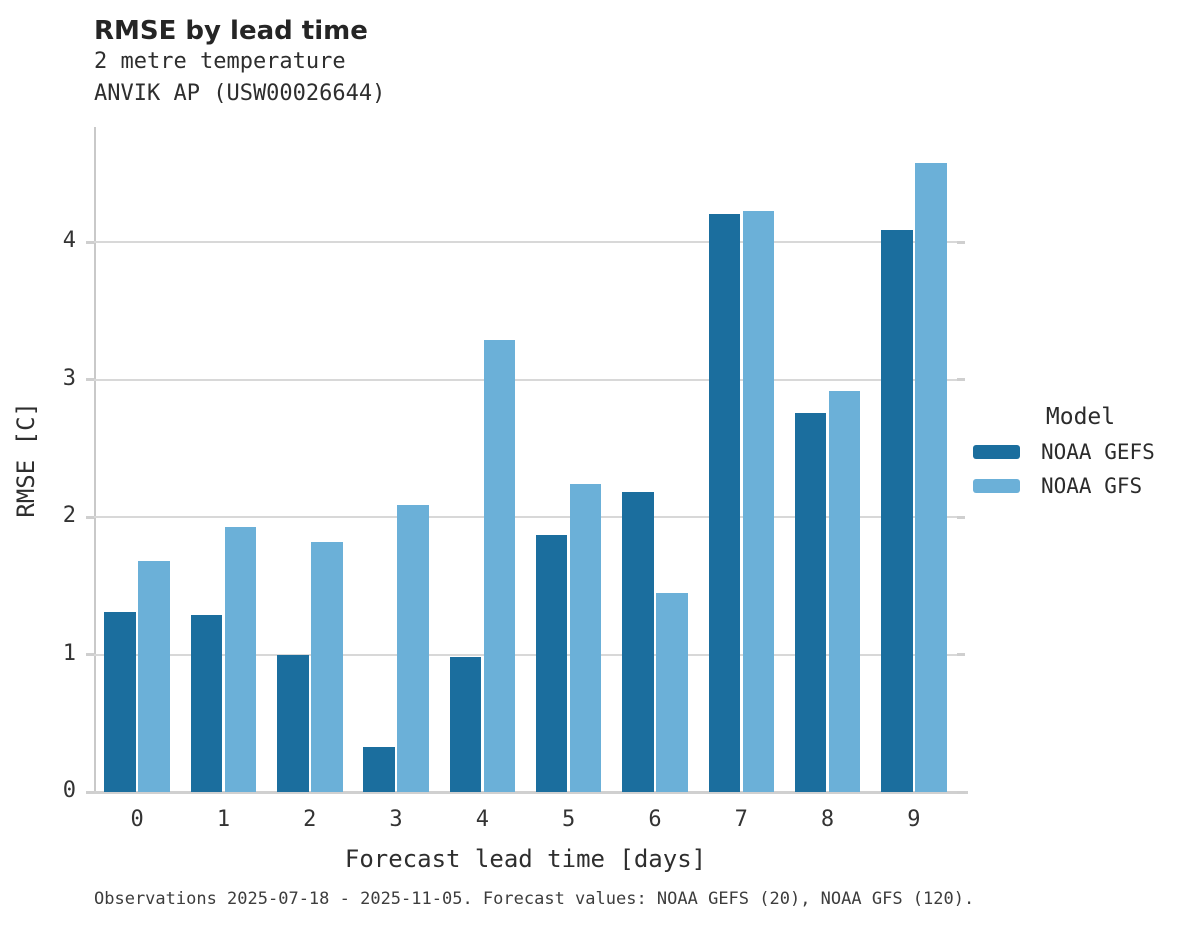 The image size is (1195, 928). I want to click on chart-subtitle-station: ANVIK AP (USW00026644), so click(240, 93).